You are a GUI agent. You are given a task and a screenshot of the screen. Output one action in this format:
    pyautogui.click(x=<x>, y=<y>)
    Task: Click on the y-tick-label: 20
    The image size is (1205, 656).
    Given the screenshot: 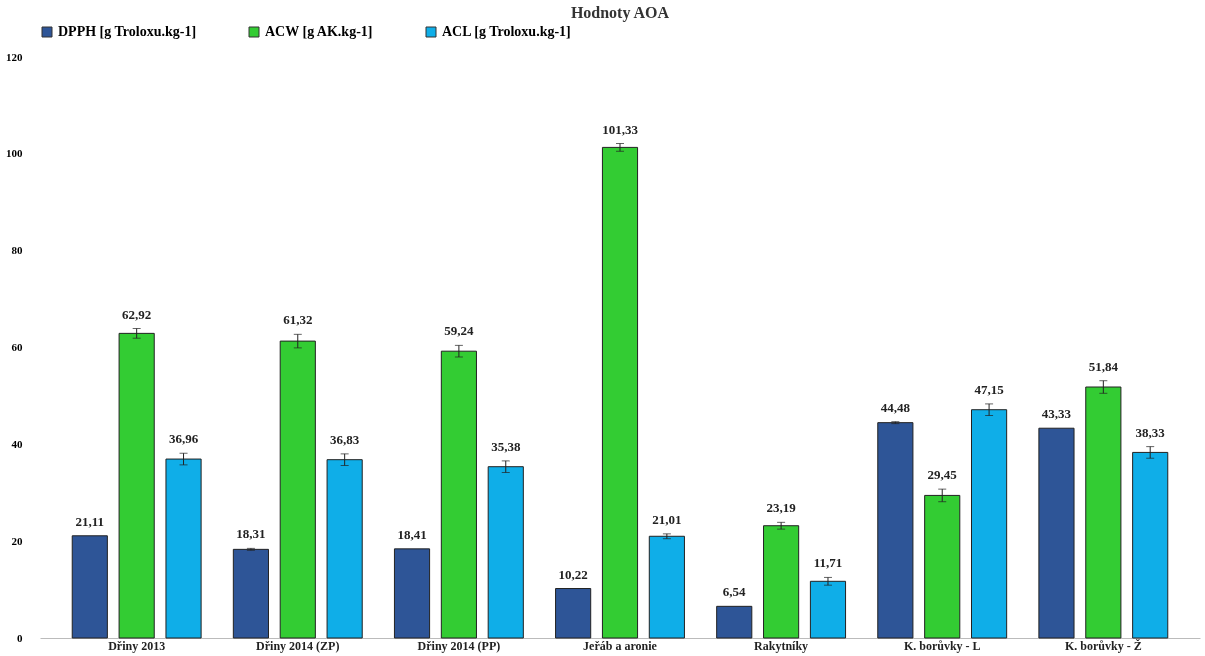 What is the action you would take?
    pyautogui.click(x=17, y=540)
    